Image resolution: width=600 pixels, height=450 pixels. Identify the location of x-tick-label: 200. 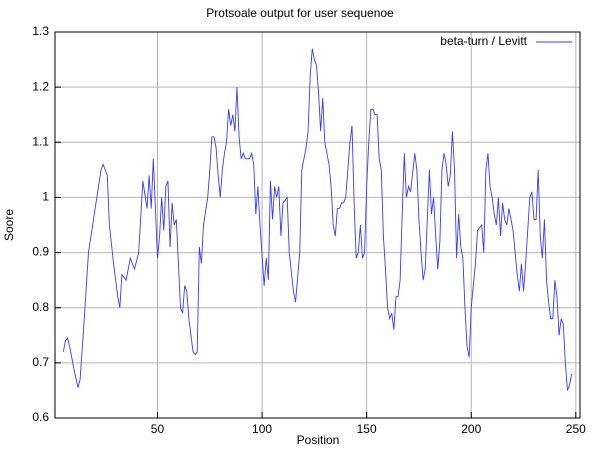
(471, 429).